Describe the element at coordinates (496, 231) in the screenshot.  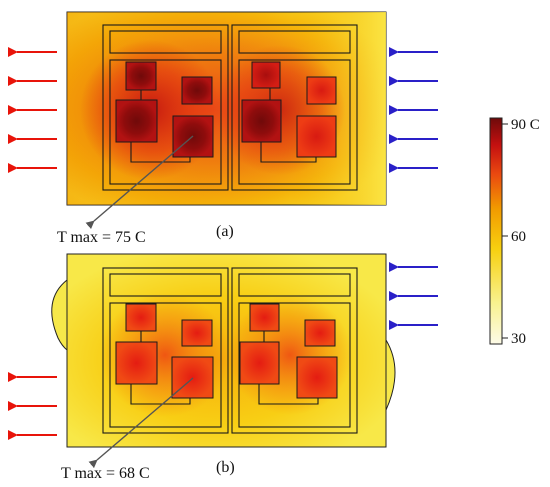
I see `colorbar-gradient` at that location.